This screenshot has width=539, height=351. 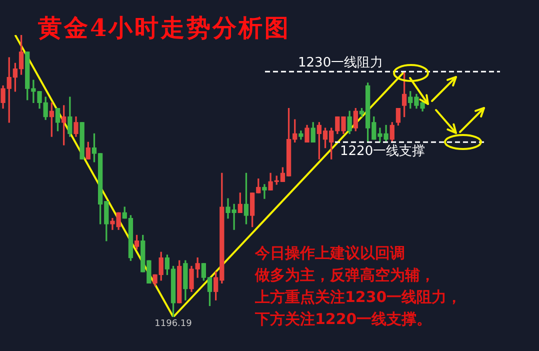 What do you see at coordinates (341, 63) in the screenshot?
I see `ref-line-label: 1230一线阻力` at bounding box center [341, 63].